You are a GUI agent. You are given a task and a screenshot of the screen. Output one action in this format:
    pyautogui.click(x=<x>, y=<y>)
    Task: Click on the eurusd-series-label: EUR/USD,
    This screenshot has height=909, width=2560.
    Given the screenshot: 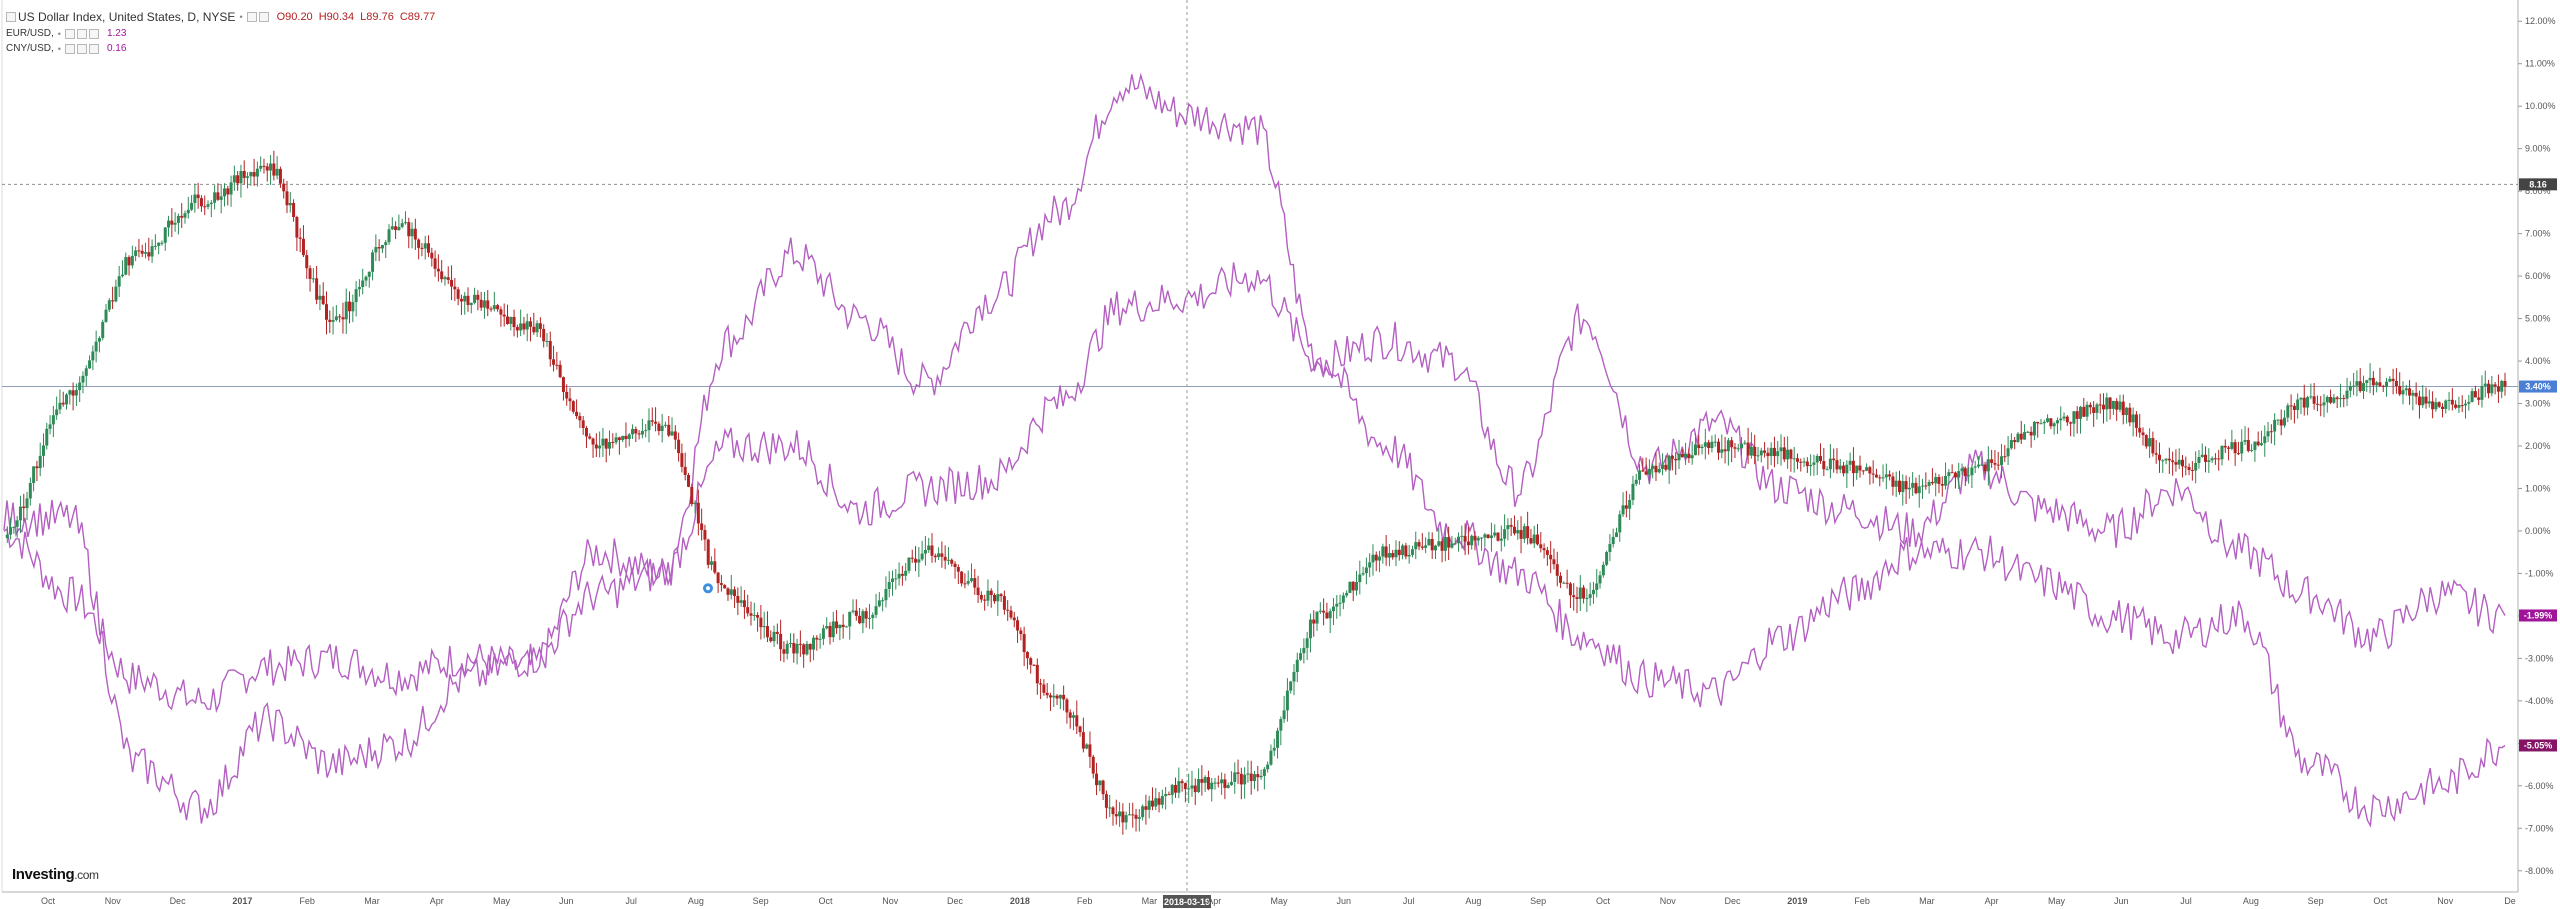 What is the action you would take?
    pyautogui.click(x=30, y=33)
    